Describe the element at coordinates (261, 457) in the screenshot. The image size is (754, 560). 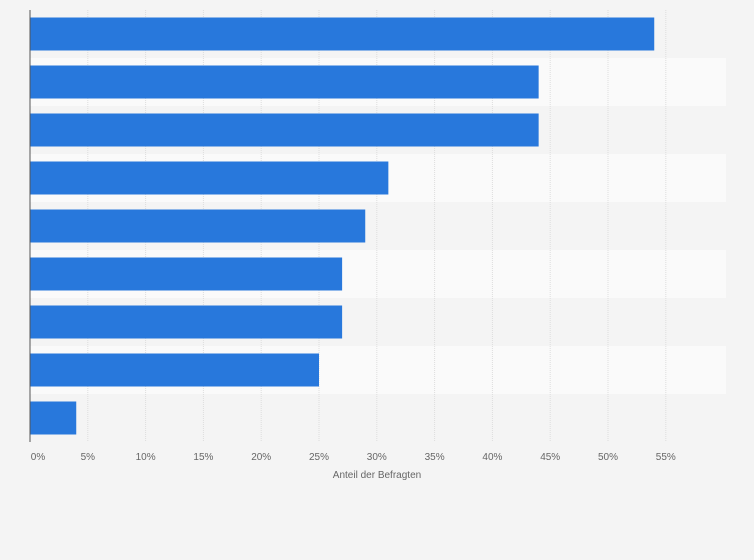
I see `x-tick-label: 20%` at that location.